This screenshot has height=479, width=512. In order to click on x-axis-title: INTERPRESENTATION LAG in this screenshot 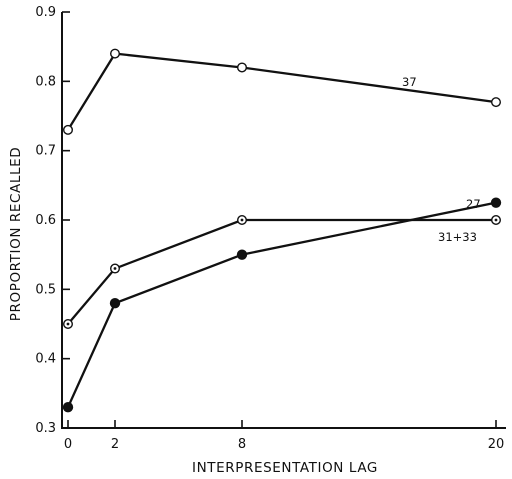, I will do `click(285, 468)`.